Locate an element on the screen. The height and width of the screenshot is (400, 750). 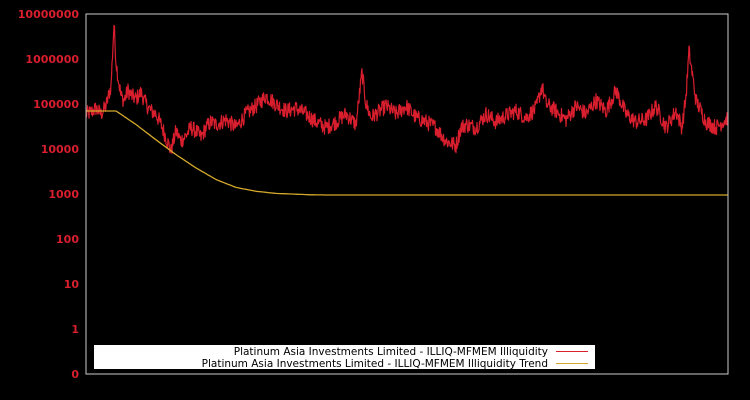
y-axis-tick-labels: 0 1 10 100 1000 10000 100000 1000000 10000000 is located at coordinates (49, 194).